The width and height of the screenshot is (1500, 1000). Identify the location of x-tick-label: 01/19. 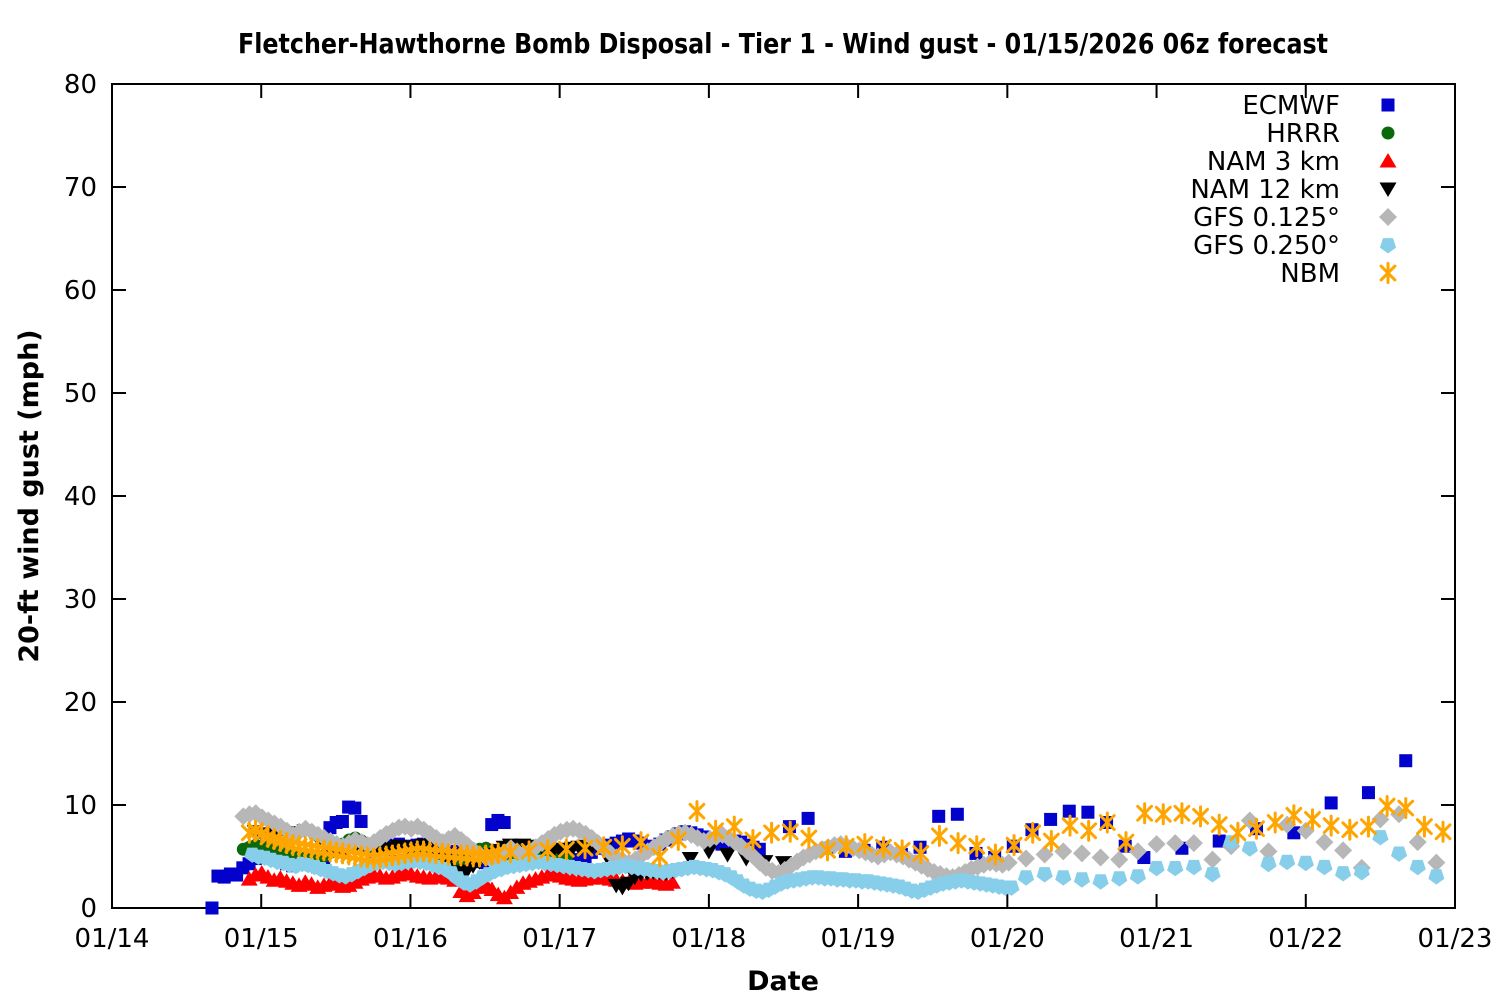
(858, 939).